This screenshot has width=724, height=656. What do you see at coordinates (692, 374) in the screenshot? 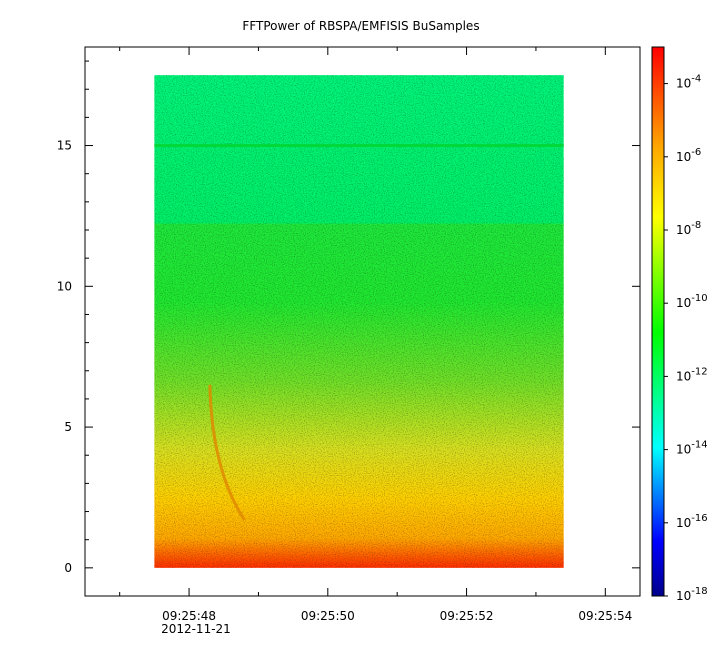
I see `colorbar-tick-label: 10⁻¹²` at bounding box center [692, 374].